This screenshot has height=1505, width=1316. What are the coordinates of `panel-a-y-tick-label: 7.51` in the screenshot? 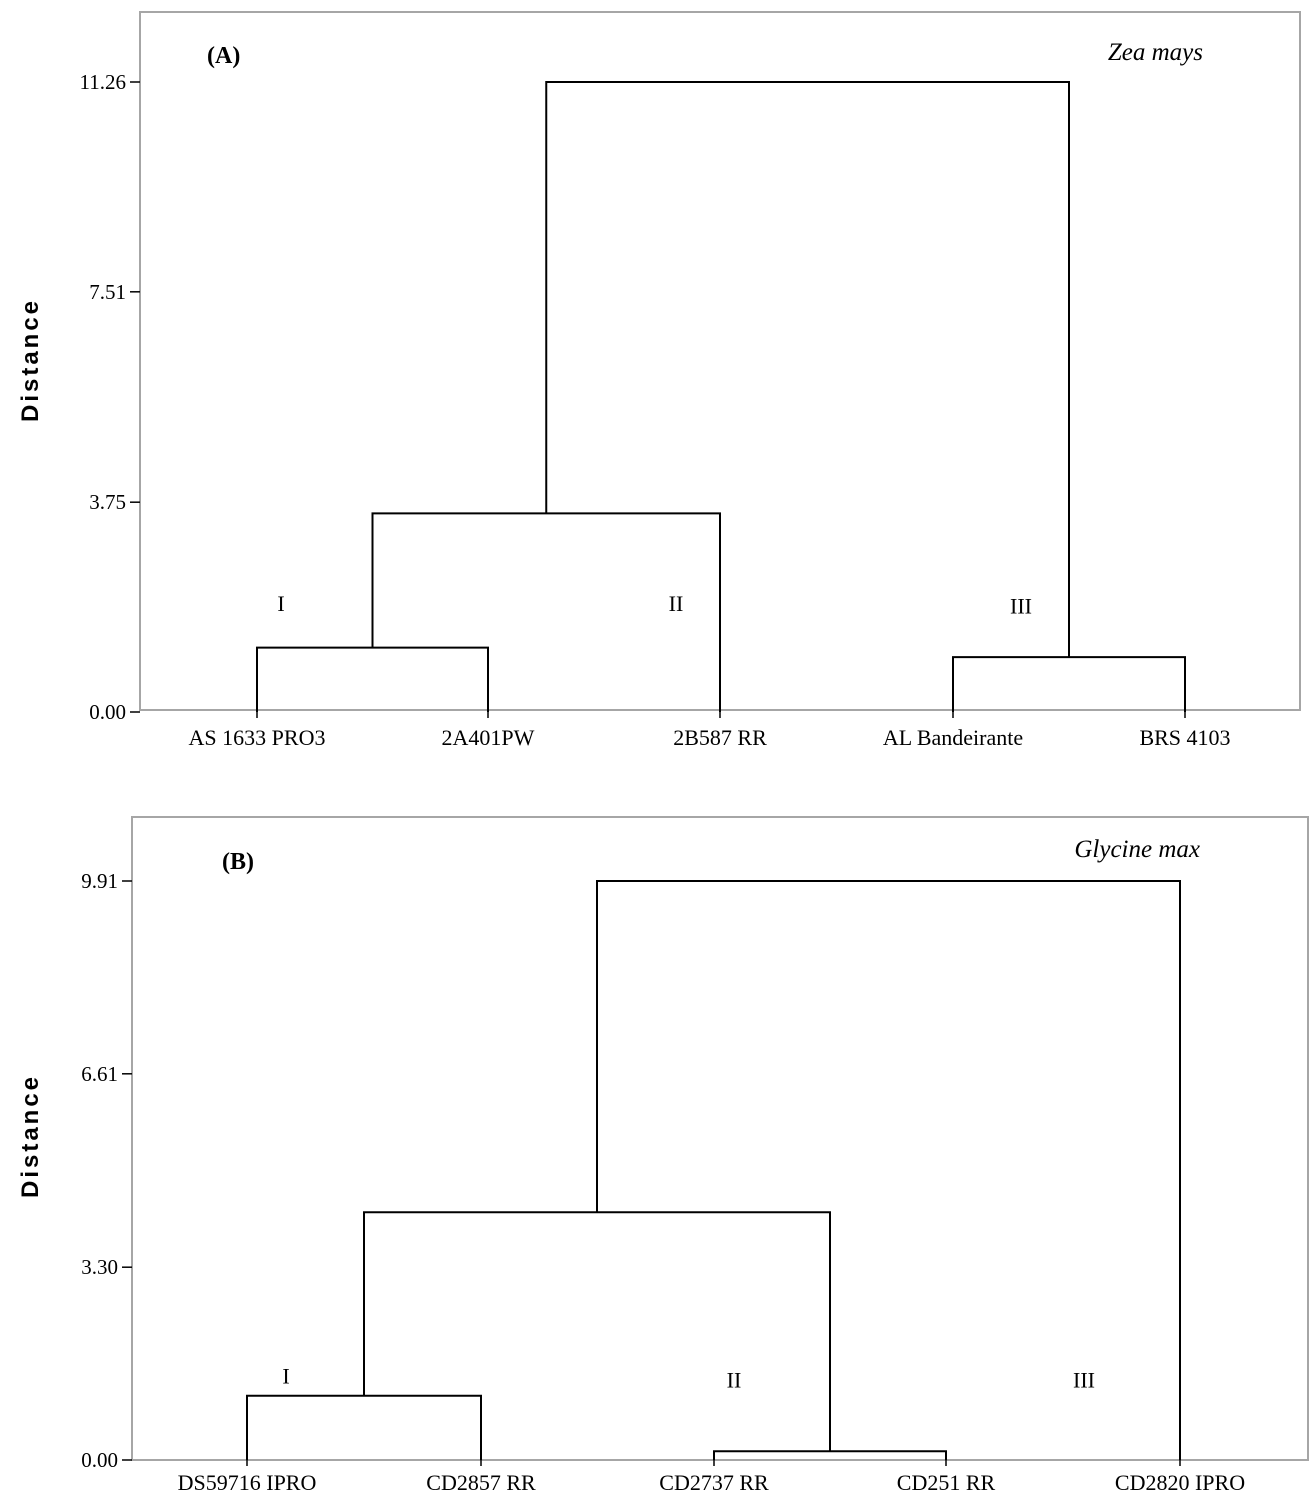 It's located at (107, 292).